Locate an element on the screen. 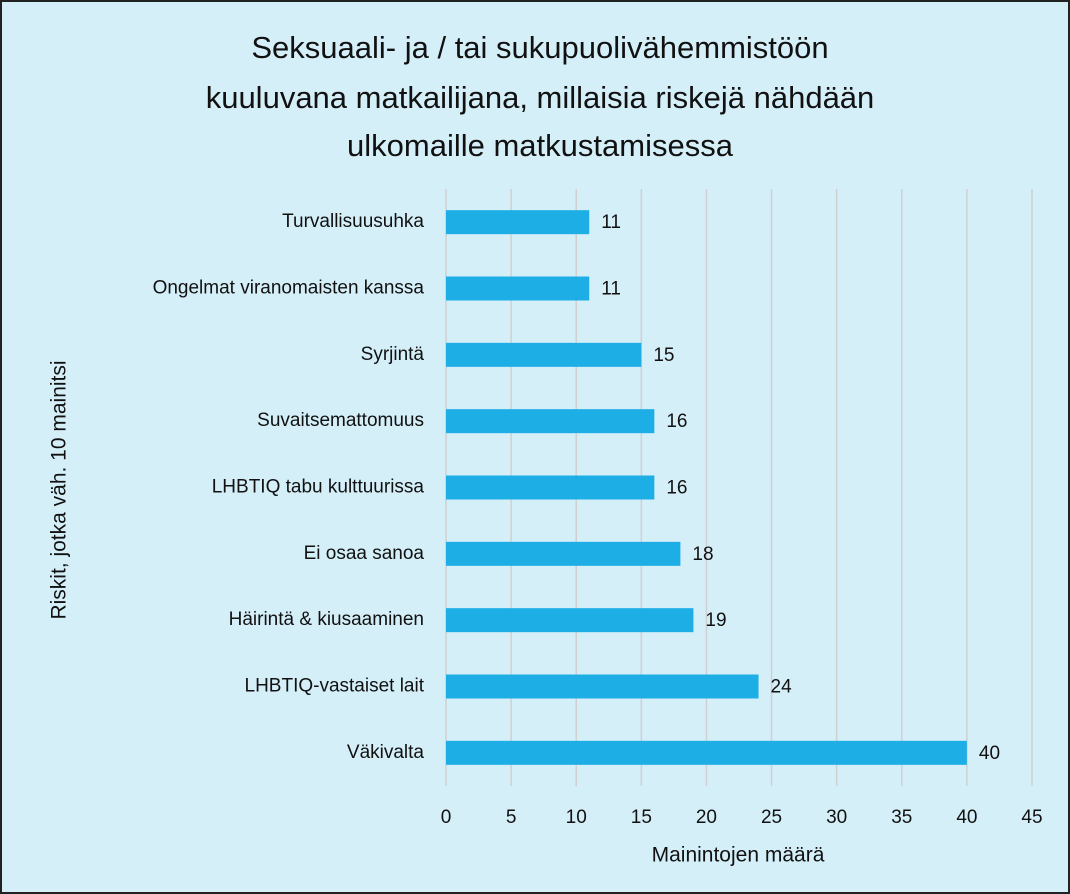  y-tick-label: Väkivalta is located at coordinates (386, 752).